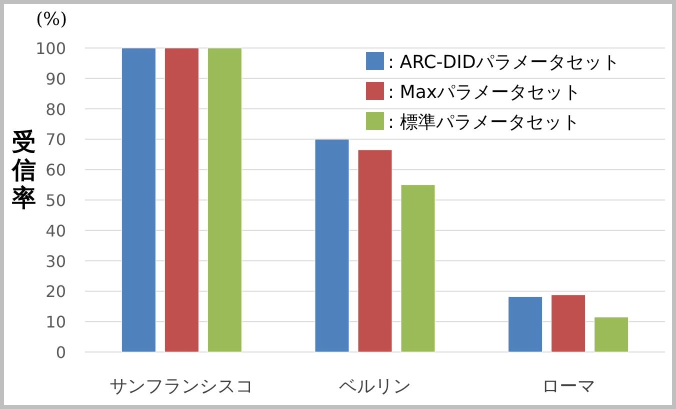  I want to click on y-tick-label: 50, so click(56, 200).